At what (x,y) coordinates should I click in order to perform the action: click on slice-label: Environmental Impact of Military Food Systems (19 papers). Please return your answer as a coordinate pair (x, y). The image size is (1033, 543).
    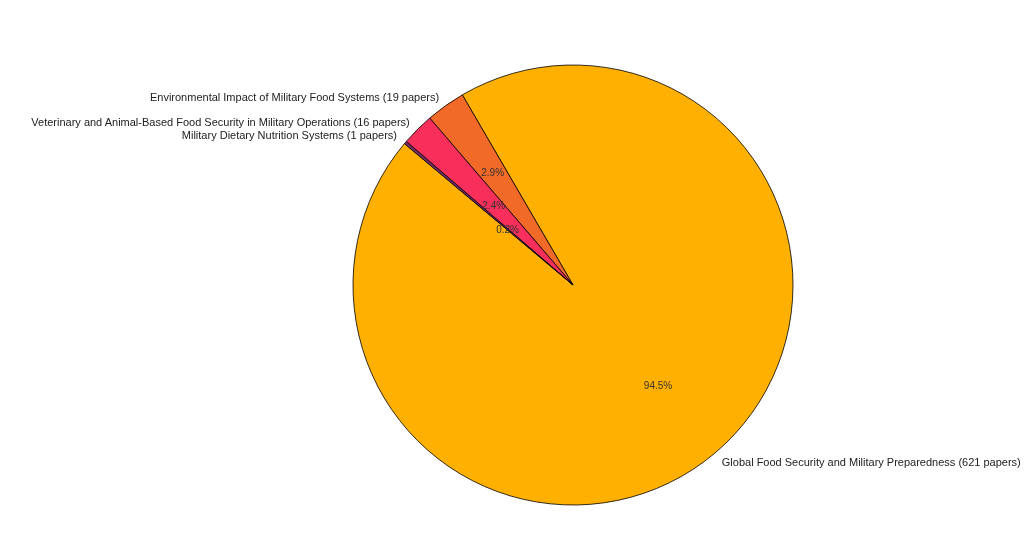
    Looking at the image, I should click on (294, 96).